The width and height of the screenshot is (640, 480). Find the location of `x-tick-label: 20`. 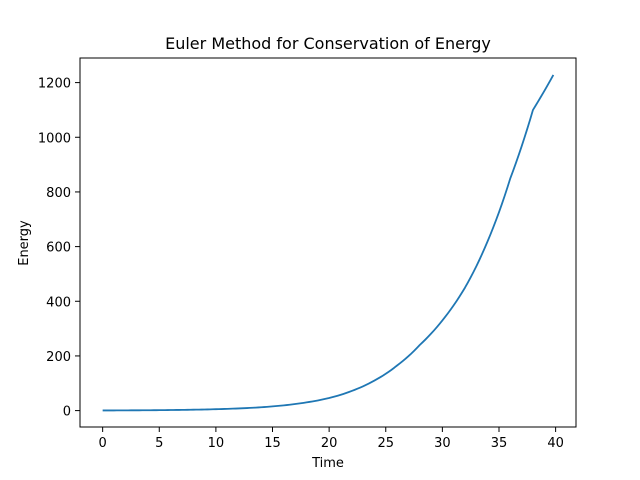

x-tick-label: 20 is located at coordinates (329, 443).